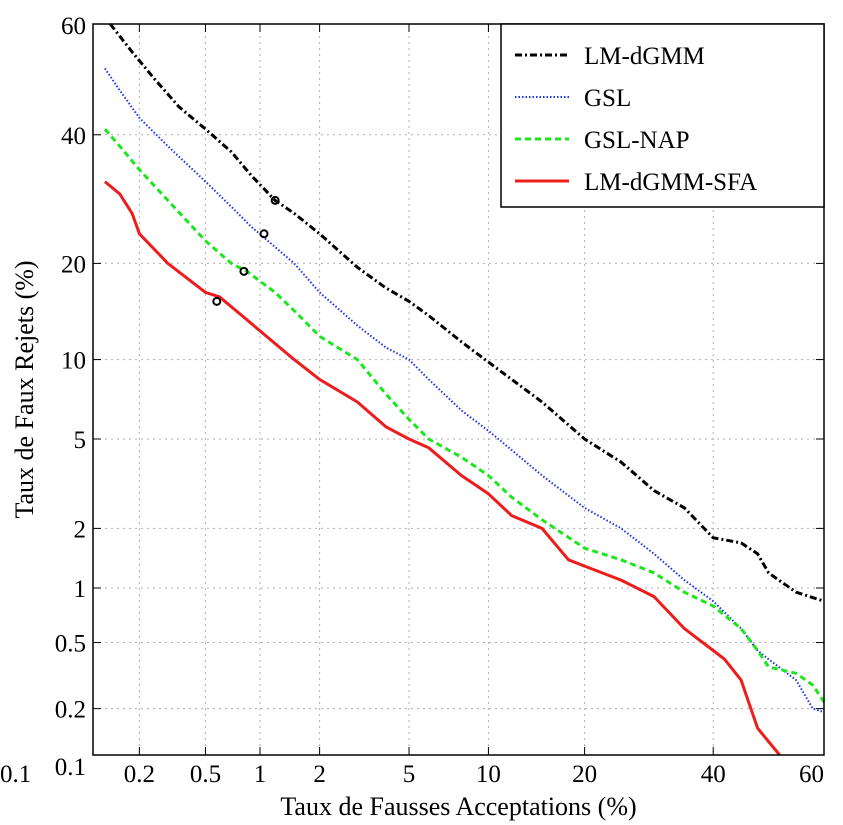 The height and width of the screenshot is (825, 843). What do you see at coordinates (264, 234) in the screenshot?
I see `min-dcf-marker-gsl` at bounding box center [264, 234].